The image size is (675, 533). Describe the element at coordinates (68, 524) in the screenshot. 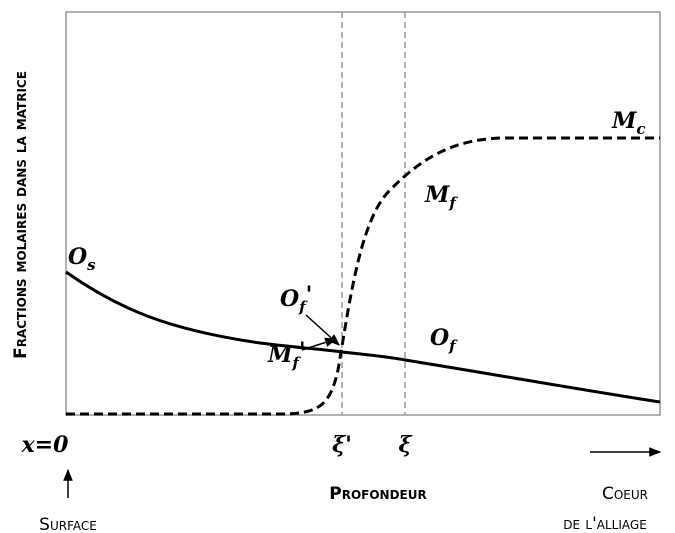

I see `surface-caption: Surface` at that location.